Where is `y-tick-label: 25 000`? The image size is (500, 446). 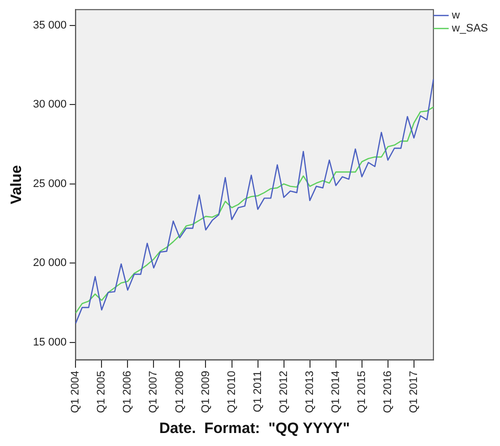
y-tick-label: 25 000 is located at coordinates (49, 184).